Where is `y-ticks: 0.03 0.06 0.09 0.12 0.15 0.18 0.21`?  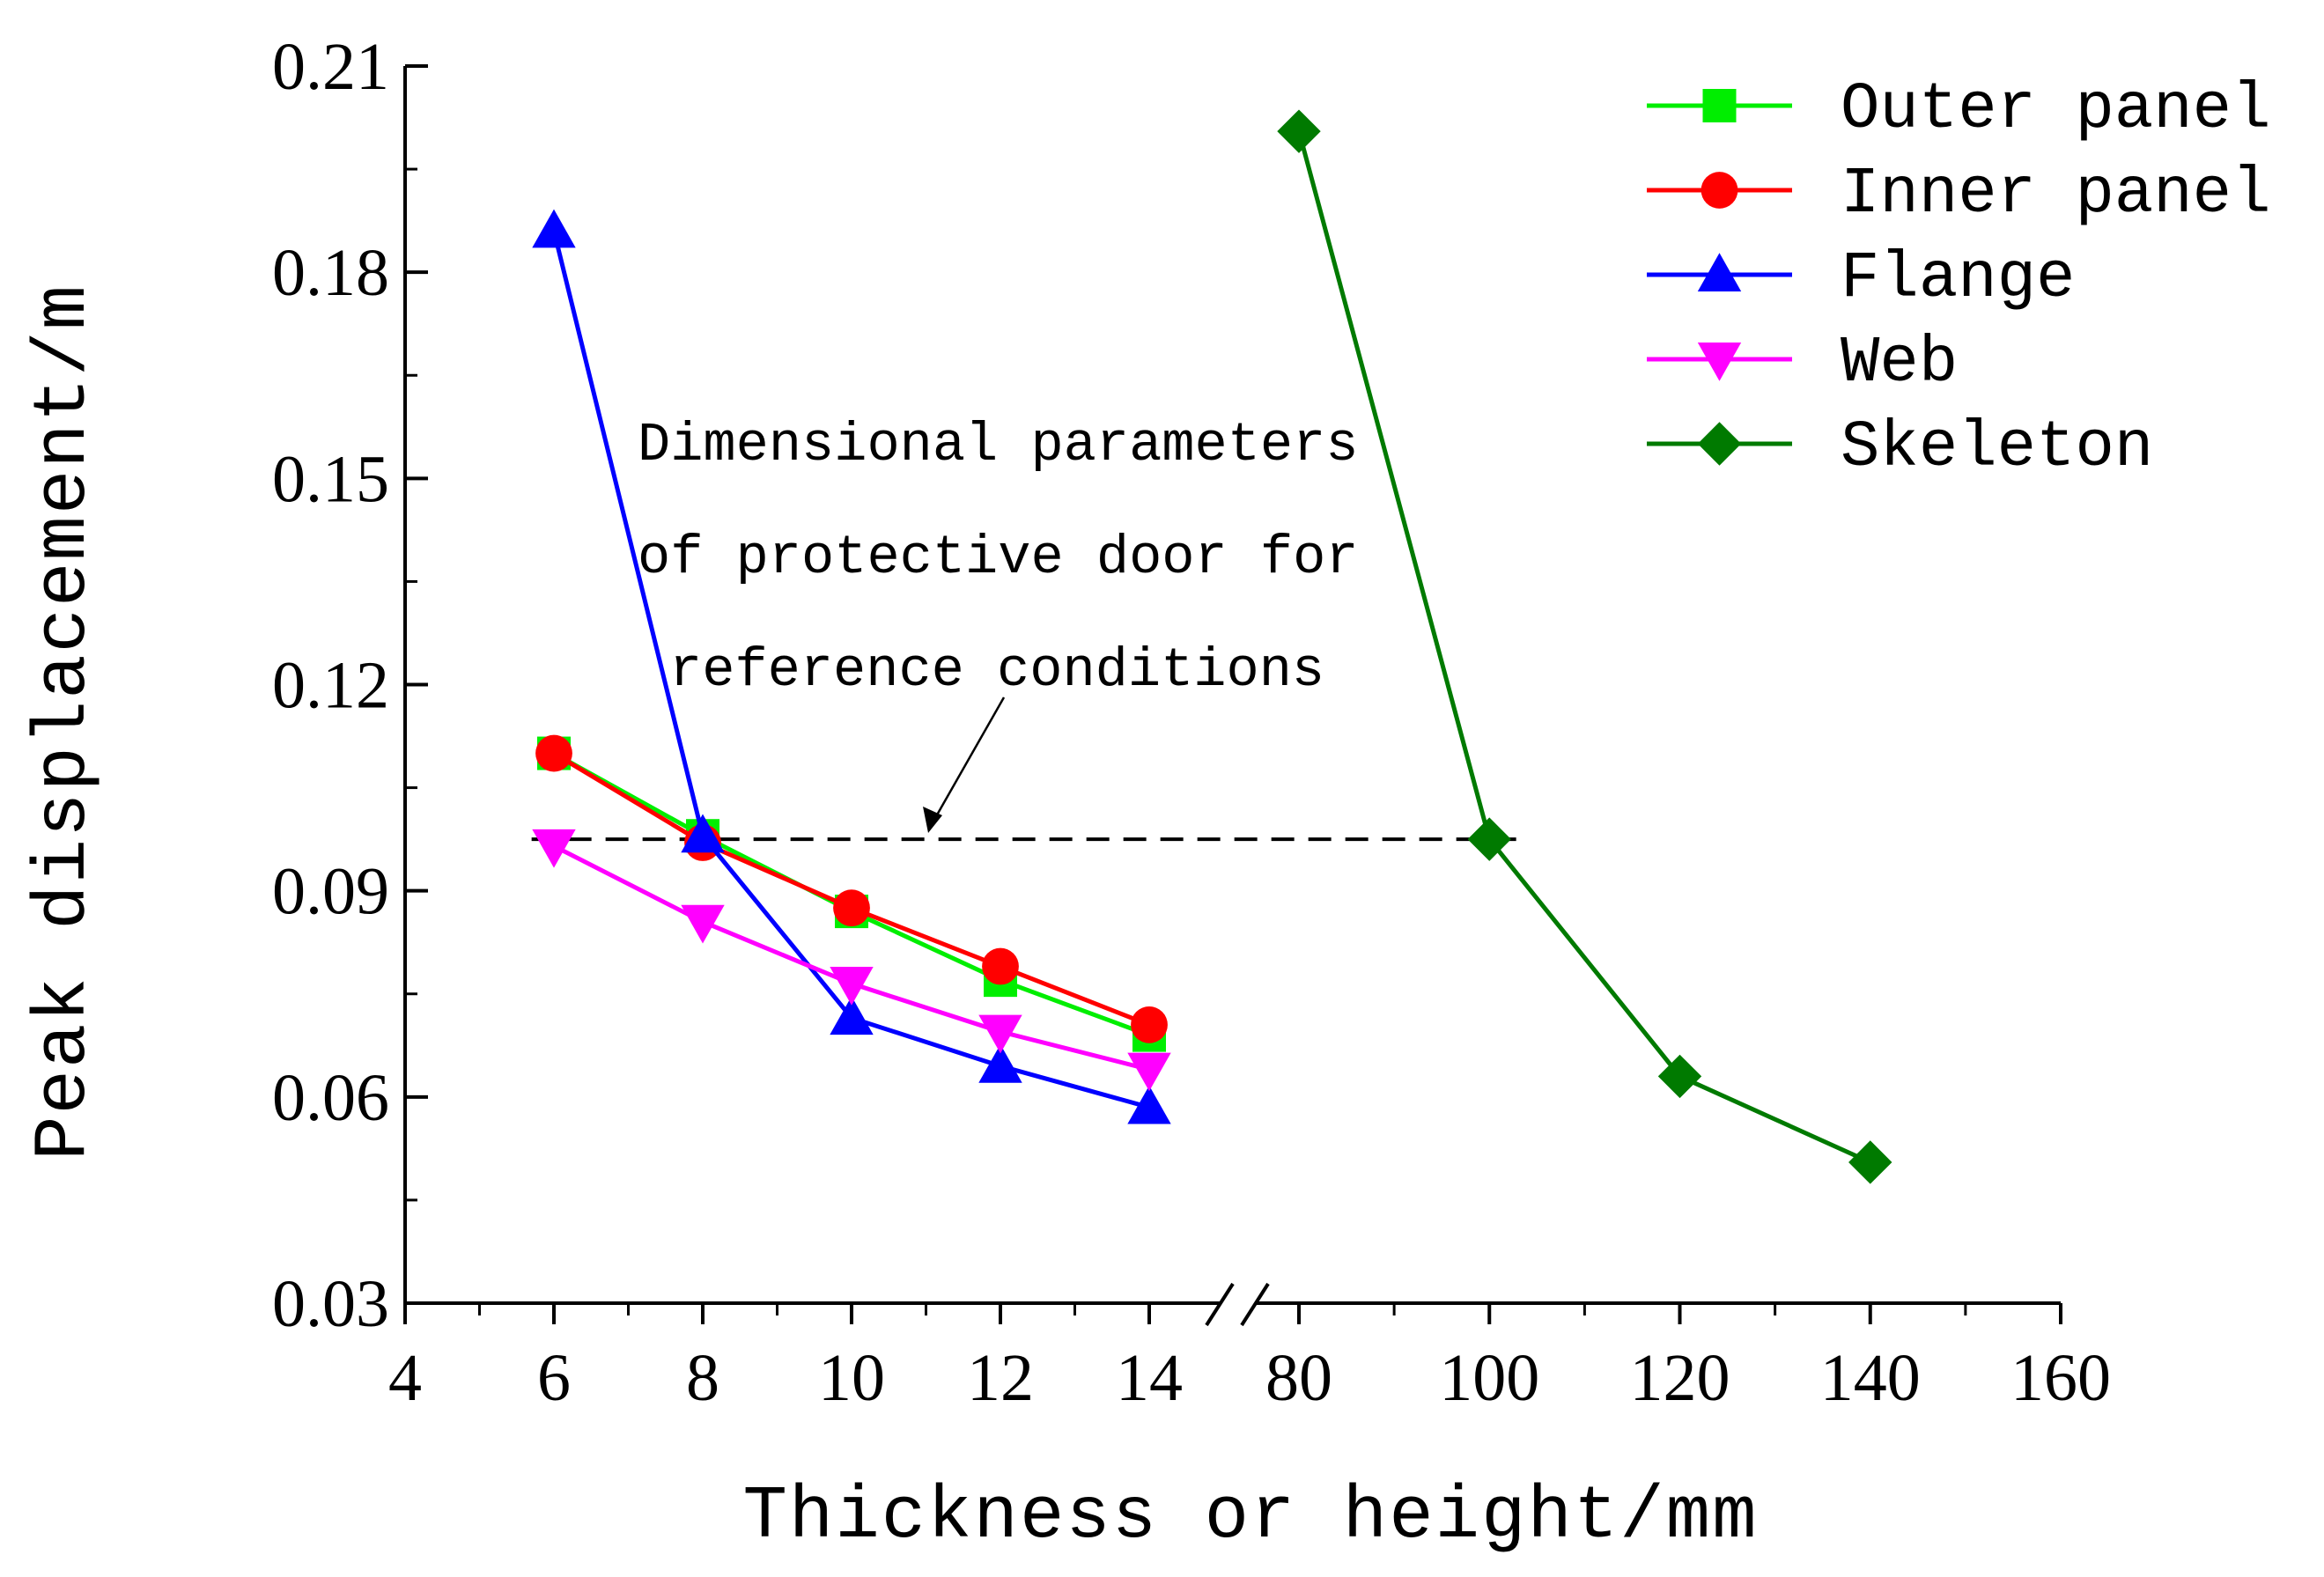
y-ticks: 0.03 0.06 0.09 0.12 0.15 0.18 0.21 is located at coordinates (350, 685).